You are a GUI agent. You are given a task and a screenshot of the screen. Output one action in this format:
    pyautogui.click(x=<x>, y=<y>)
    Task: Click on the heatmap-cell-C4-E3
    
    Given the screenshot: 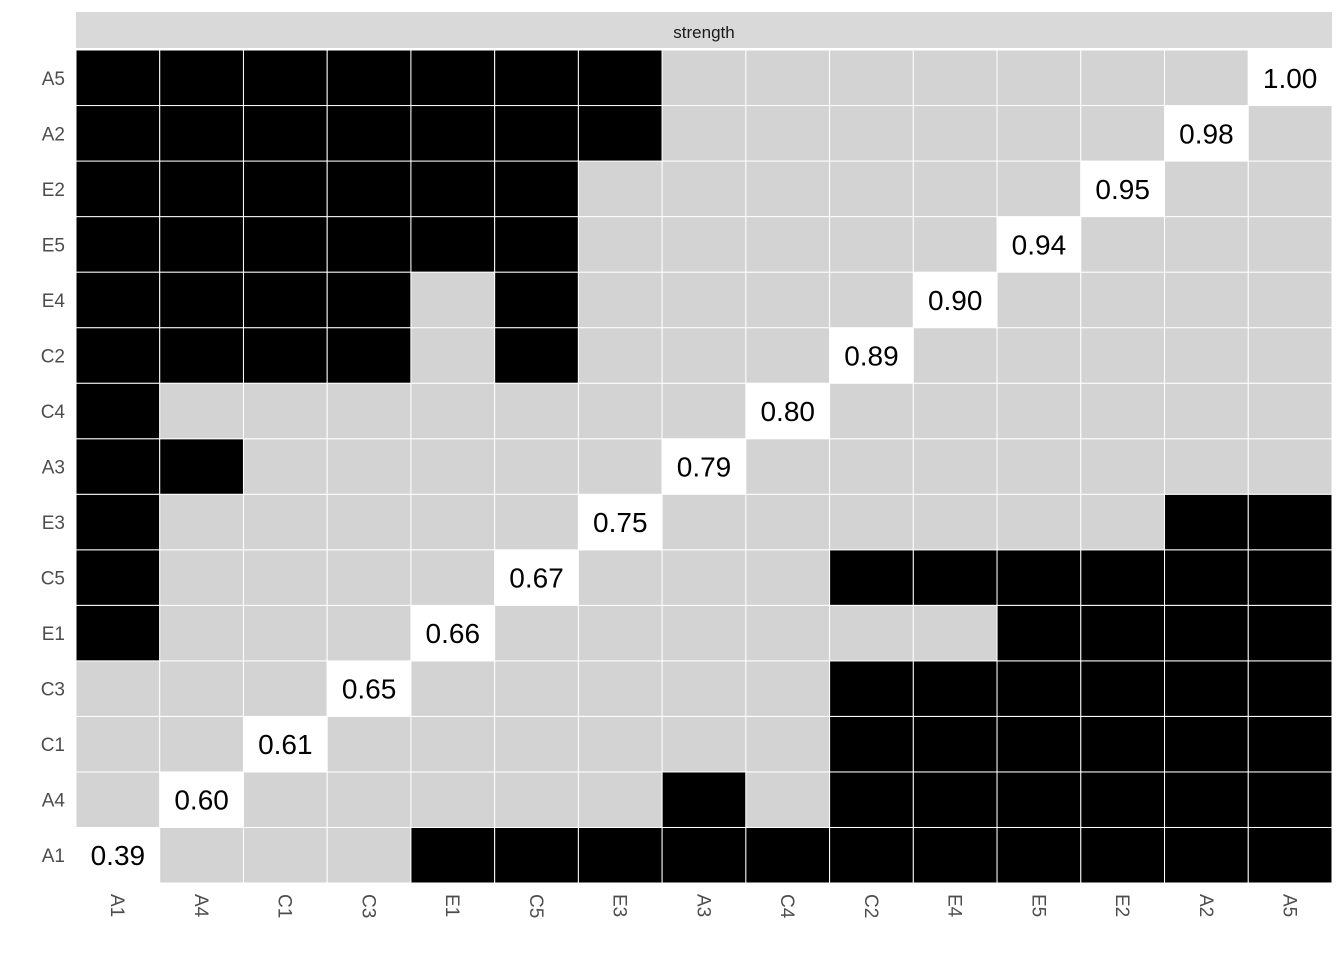 What is the action you would take?
    pyautogui.click(x=620, y=411)
    